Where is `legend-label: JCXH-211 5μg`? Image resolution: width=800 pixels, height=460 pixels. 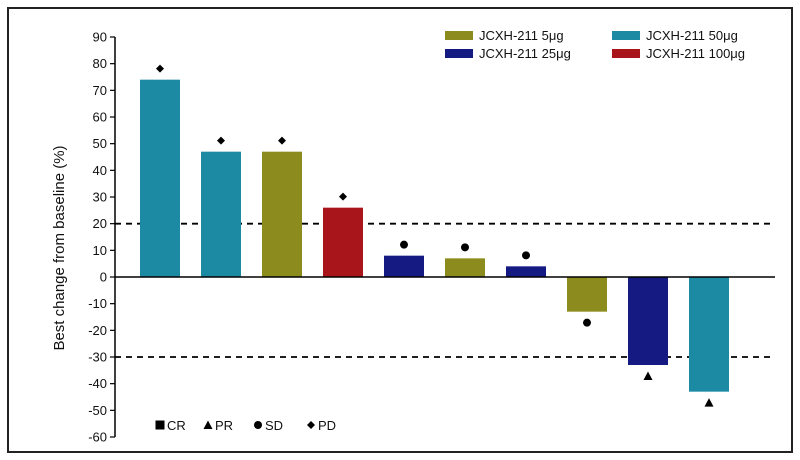 legend-label: JCXH-211 5μg is located at coordinates (521, 35).